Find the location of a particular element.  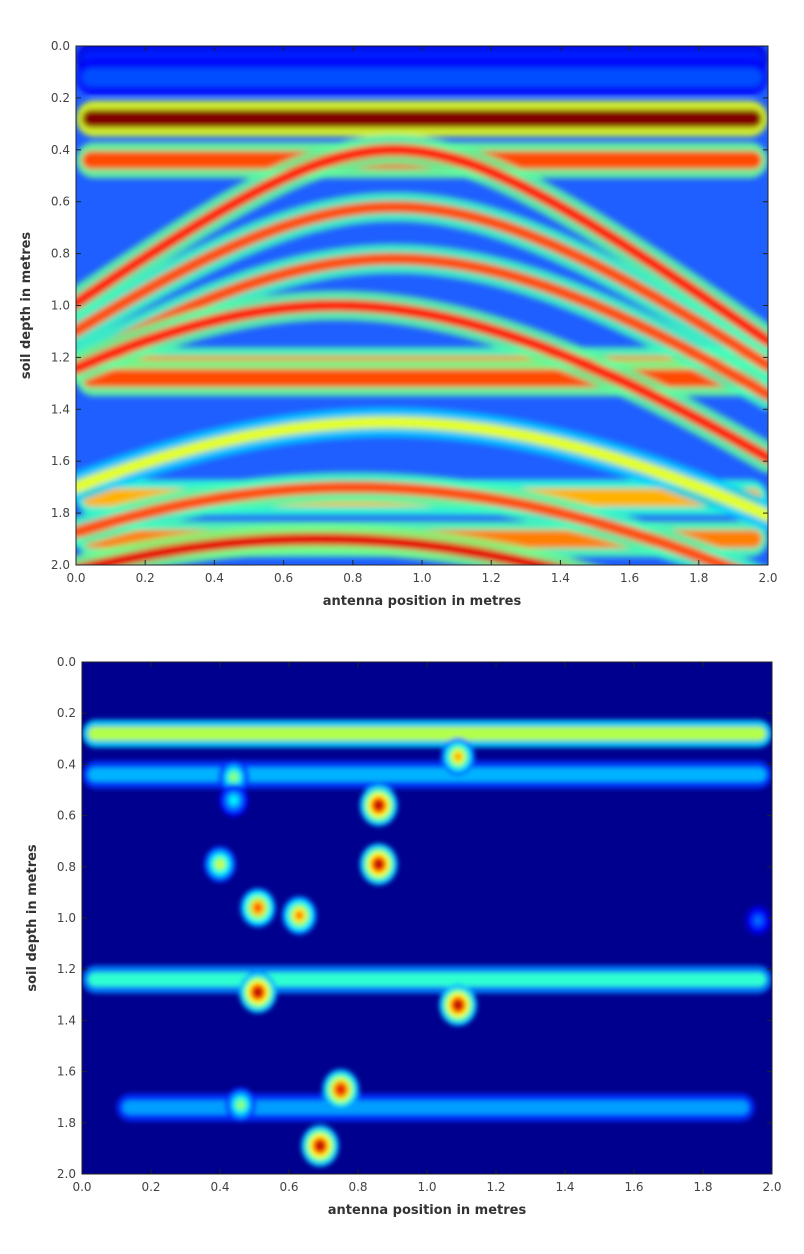

top-x-tick-label-10: 2.0 is located at coordinates (767, 578).